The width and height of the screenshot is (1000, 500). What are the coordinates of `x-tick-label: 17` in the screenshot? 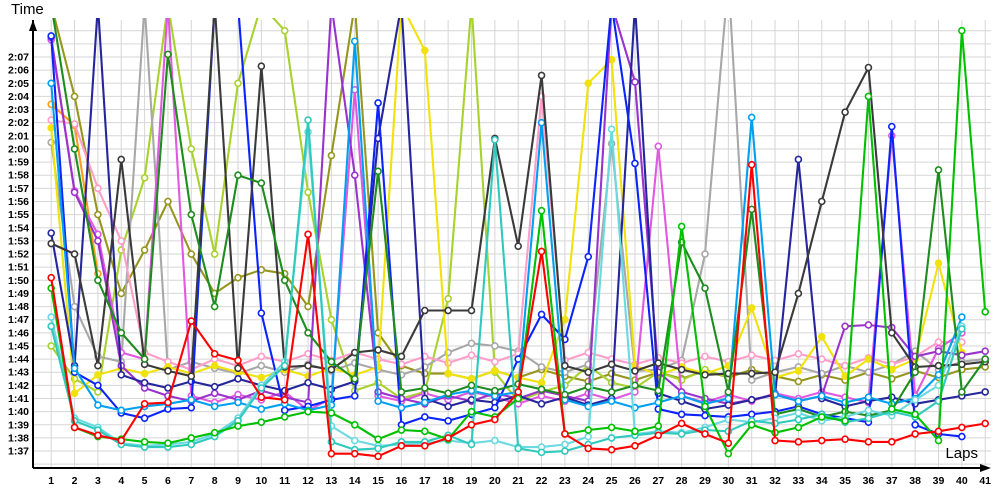 It's located at (425, 481).